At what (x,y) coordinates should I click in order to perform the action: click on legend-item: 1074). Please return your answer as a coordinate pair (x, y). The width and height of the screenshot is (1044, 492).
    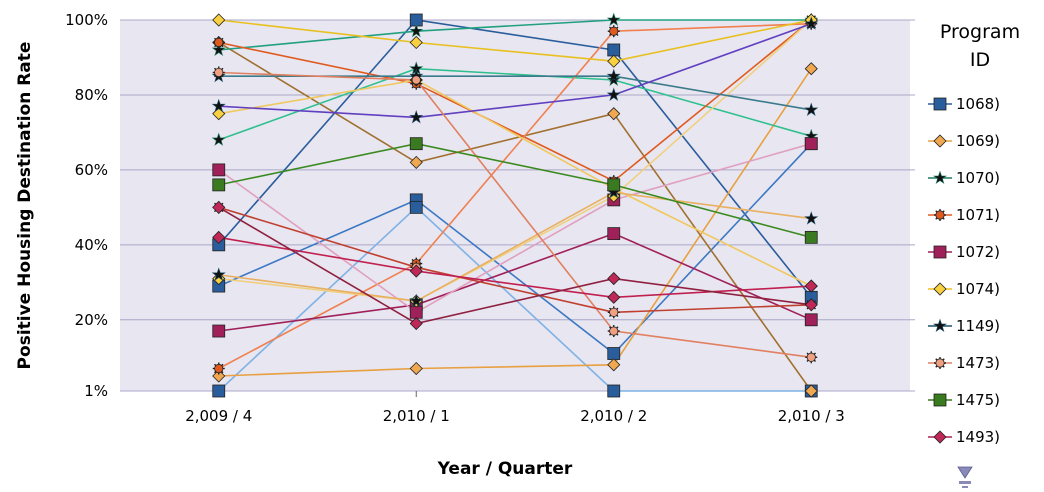
    Looking at the image, I should click on (964, 289).